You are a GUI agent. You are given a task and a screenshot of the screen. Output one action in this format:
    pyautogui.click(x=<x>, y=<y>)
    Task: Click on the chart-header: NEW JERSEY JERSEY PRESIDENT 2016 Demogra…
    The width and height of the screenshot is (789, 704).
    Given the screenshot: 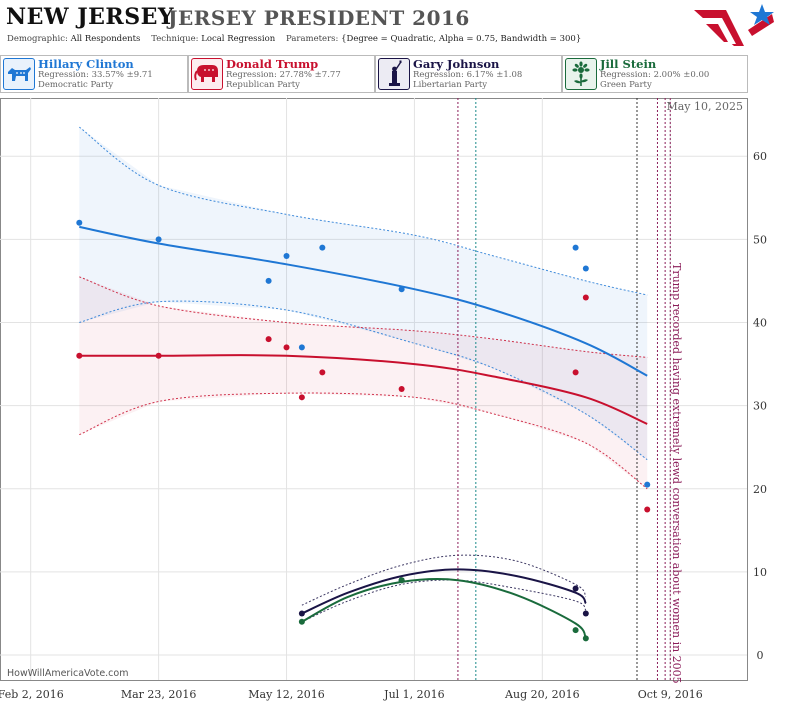 What is the action you would take?
    pyautogui.click(x=394, y=28)
    